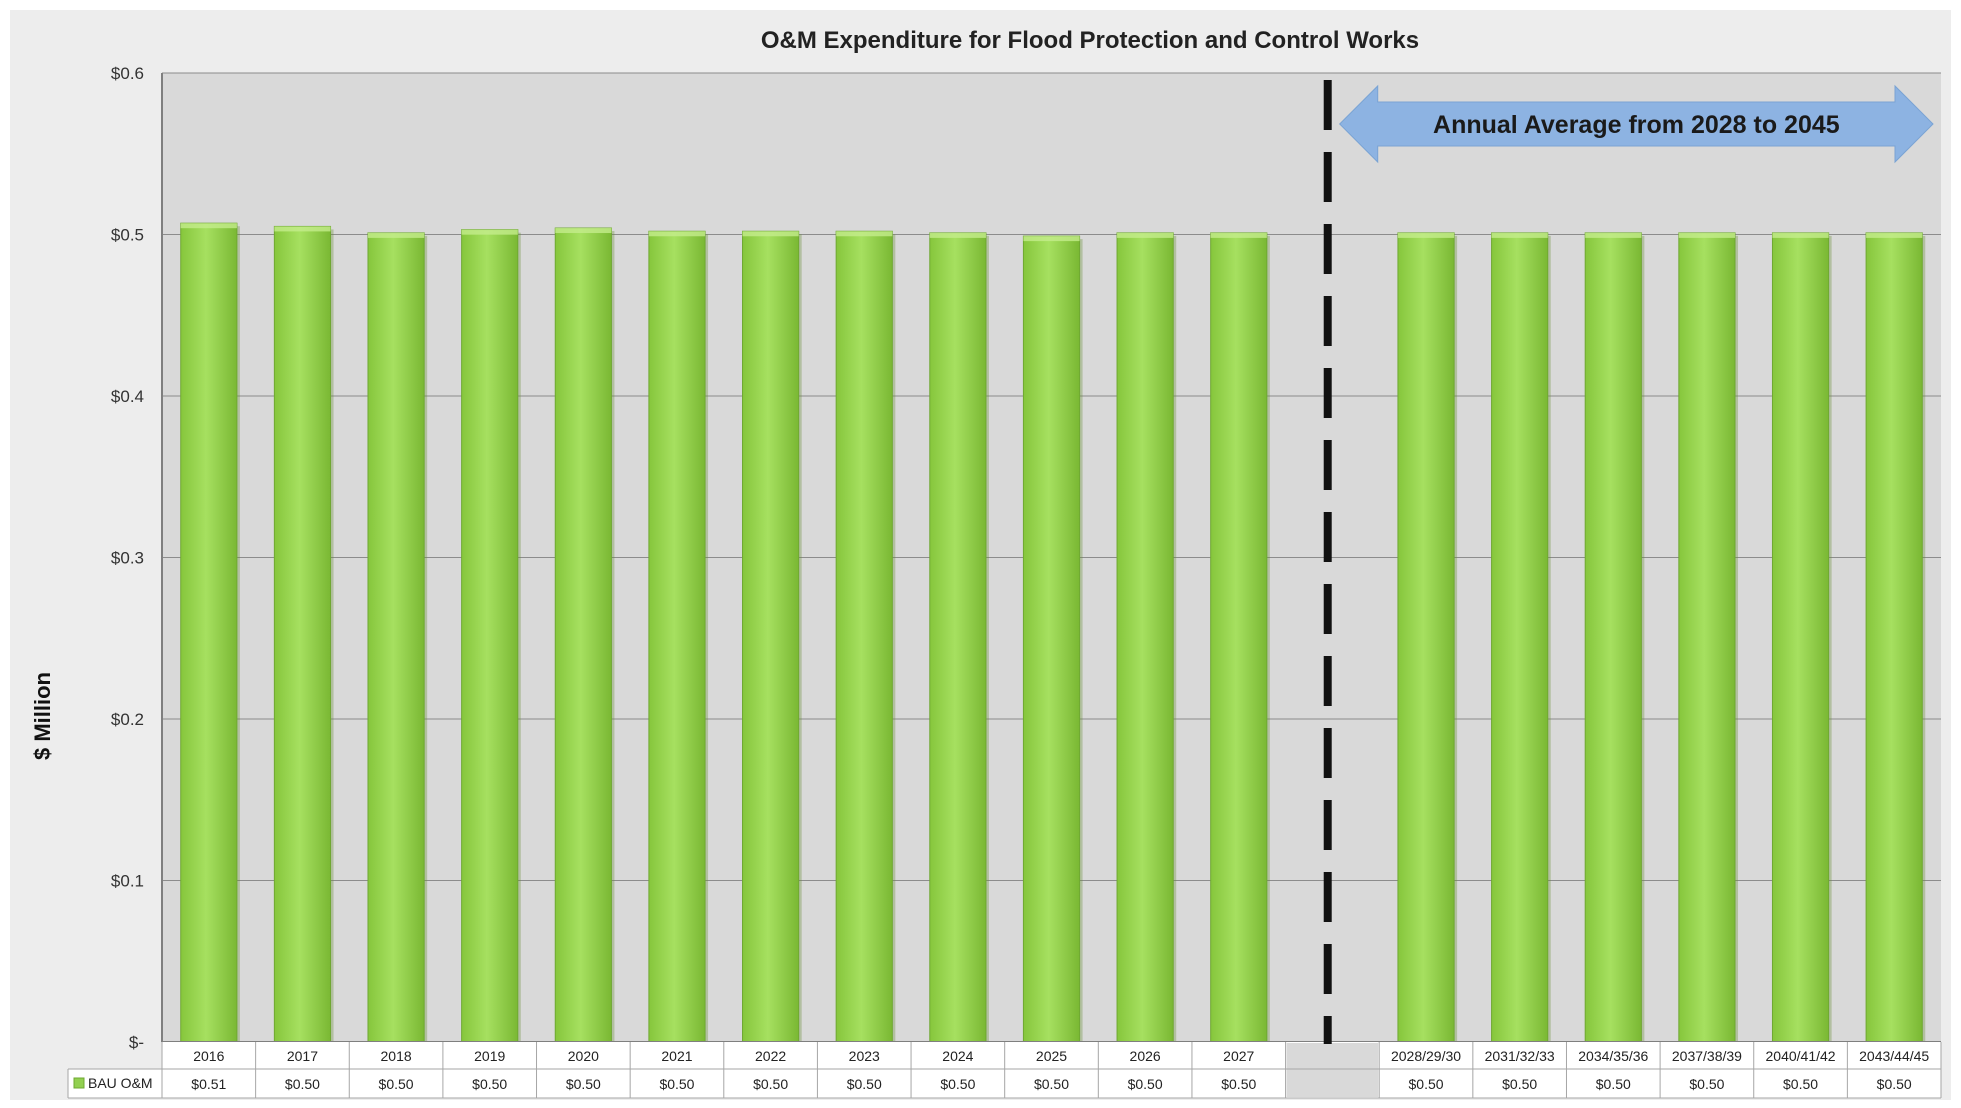 This screenshot has width=1961, height=1108. What do you see at coordinates (136, 1042) in the screenshot?
I see `y-tick-label: $-` at bounding box center [136, 1042].